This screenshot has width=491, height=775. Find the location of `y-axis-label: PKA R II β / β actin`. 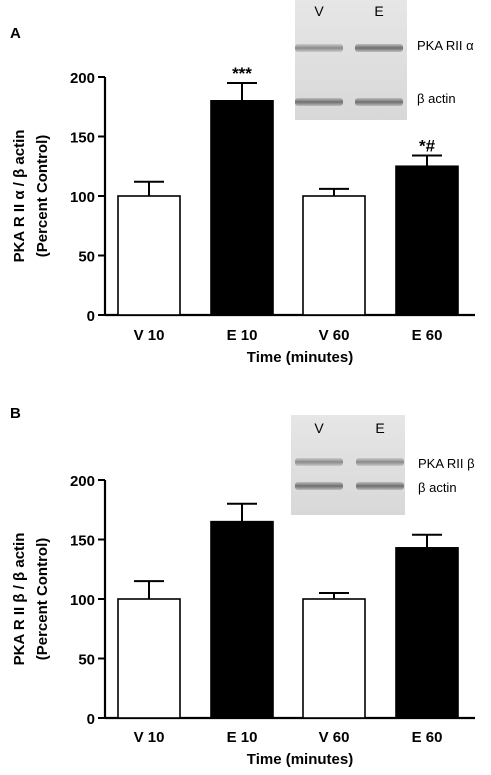

y-axis-label: PKA R II β / β actin is located at coordinates (19, 599).